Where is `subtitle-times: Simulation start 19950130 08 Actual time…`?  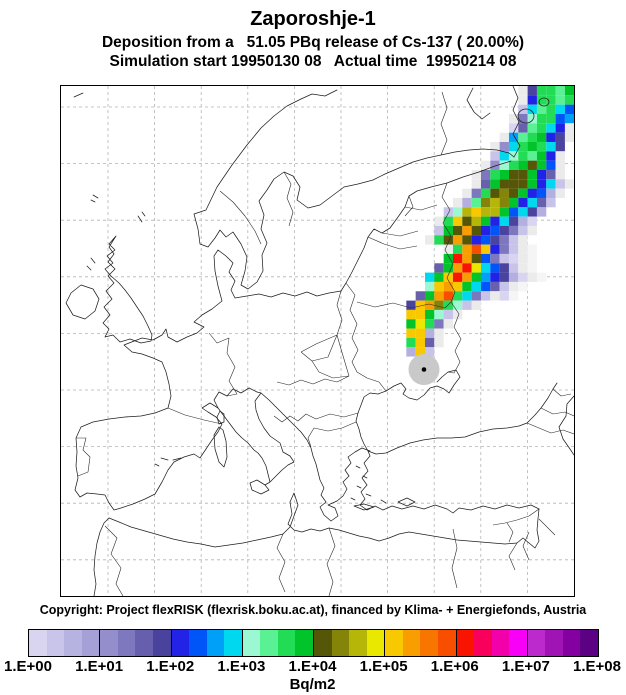
subtitle-times: Simulation start 19950130 08 Actual time… is located at coordinates (313, 61).